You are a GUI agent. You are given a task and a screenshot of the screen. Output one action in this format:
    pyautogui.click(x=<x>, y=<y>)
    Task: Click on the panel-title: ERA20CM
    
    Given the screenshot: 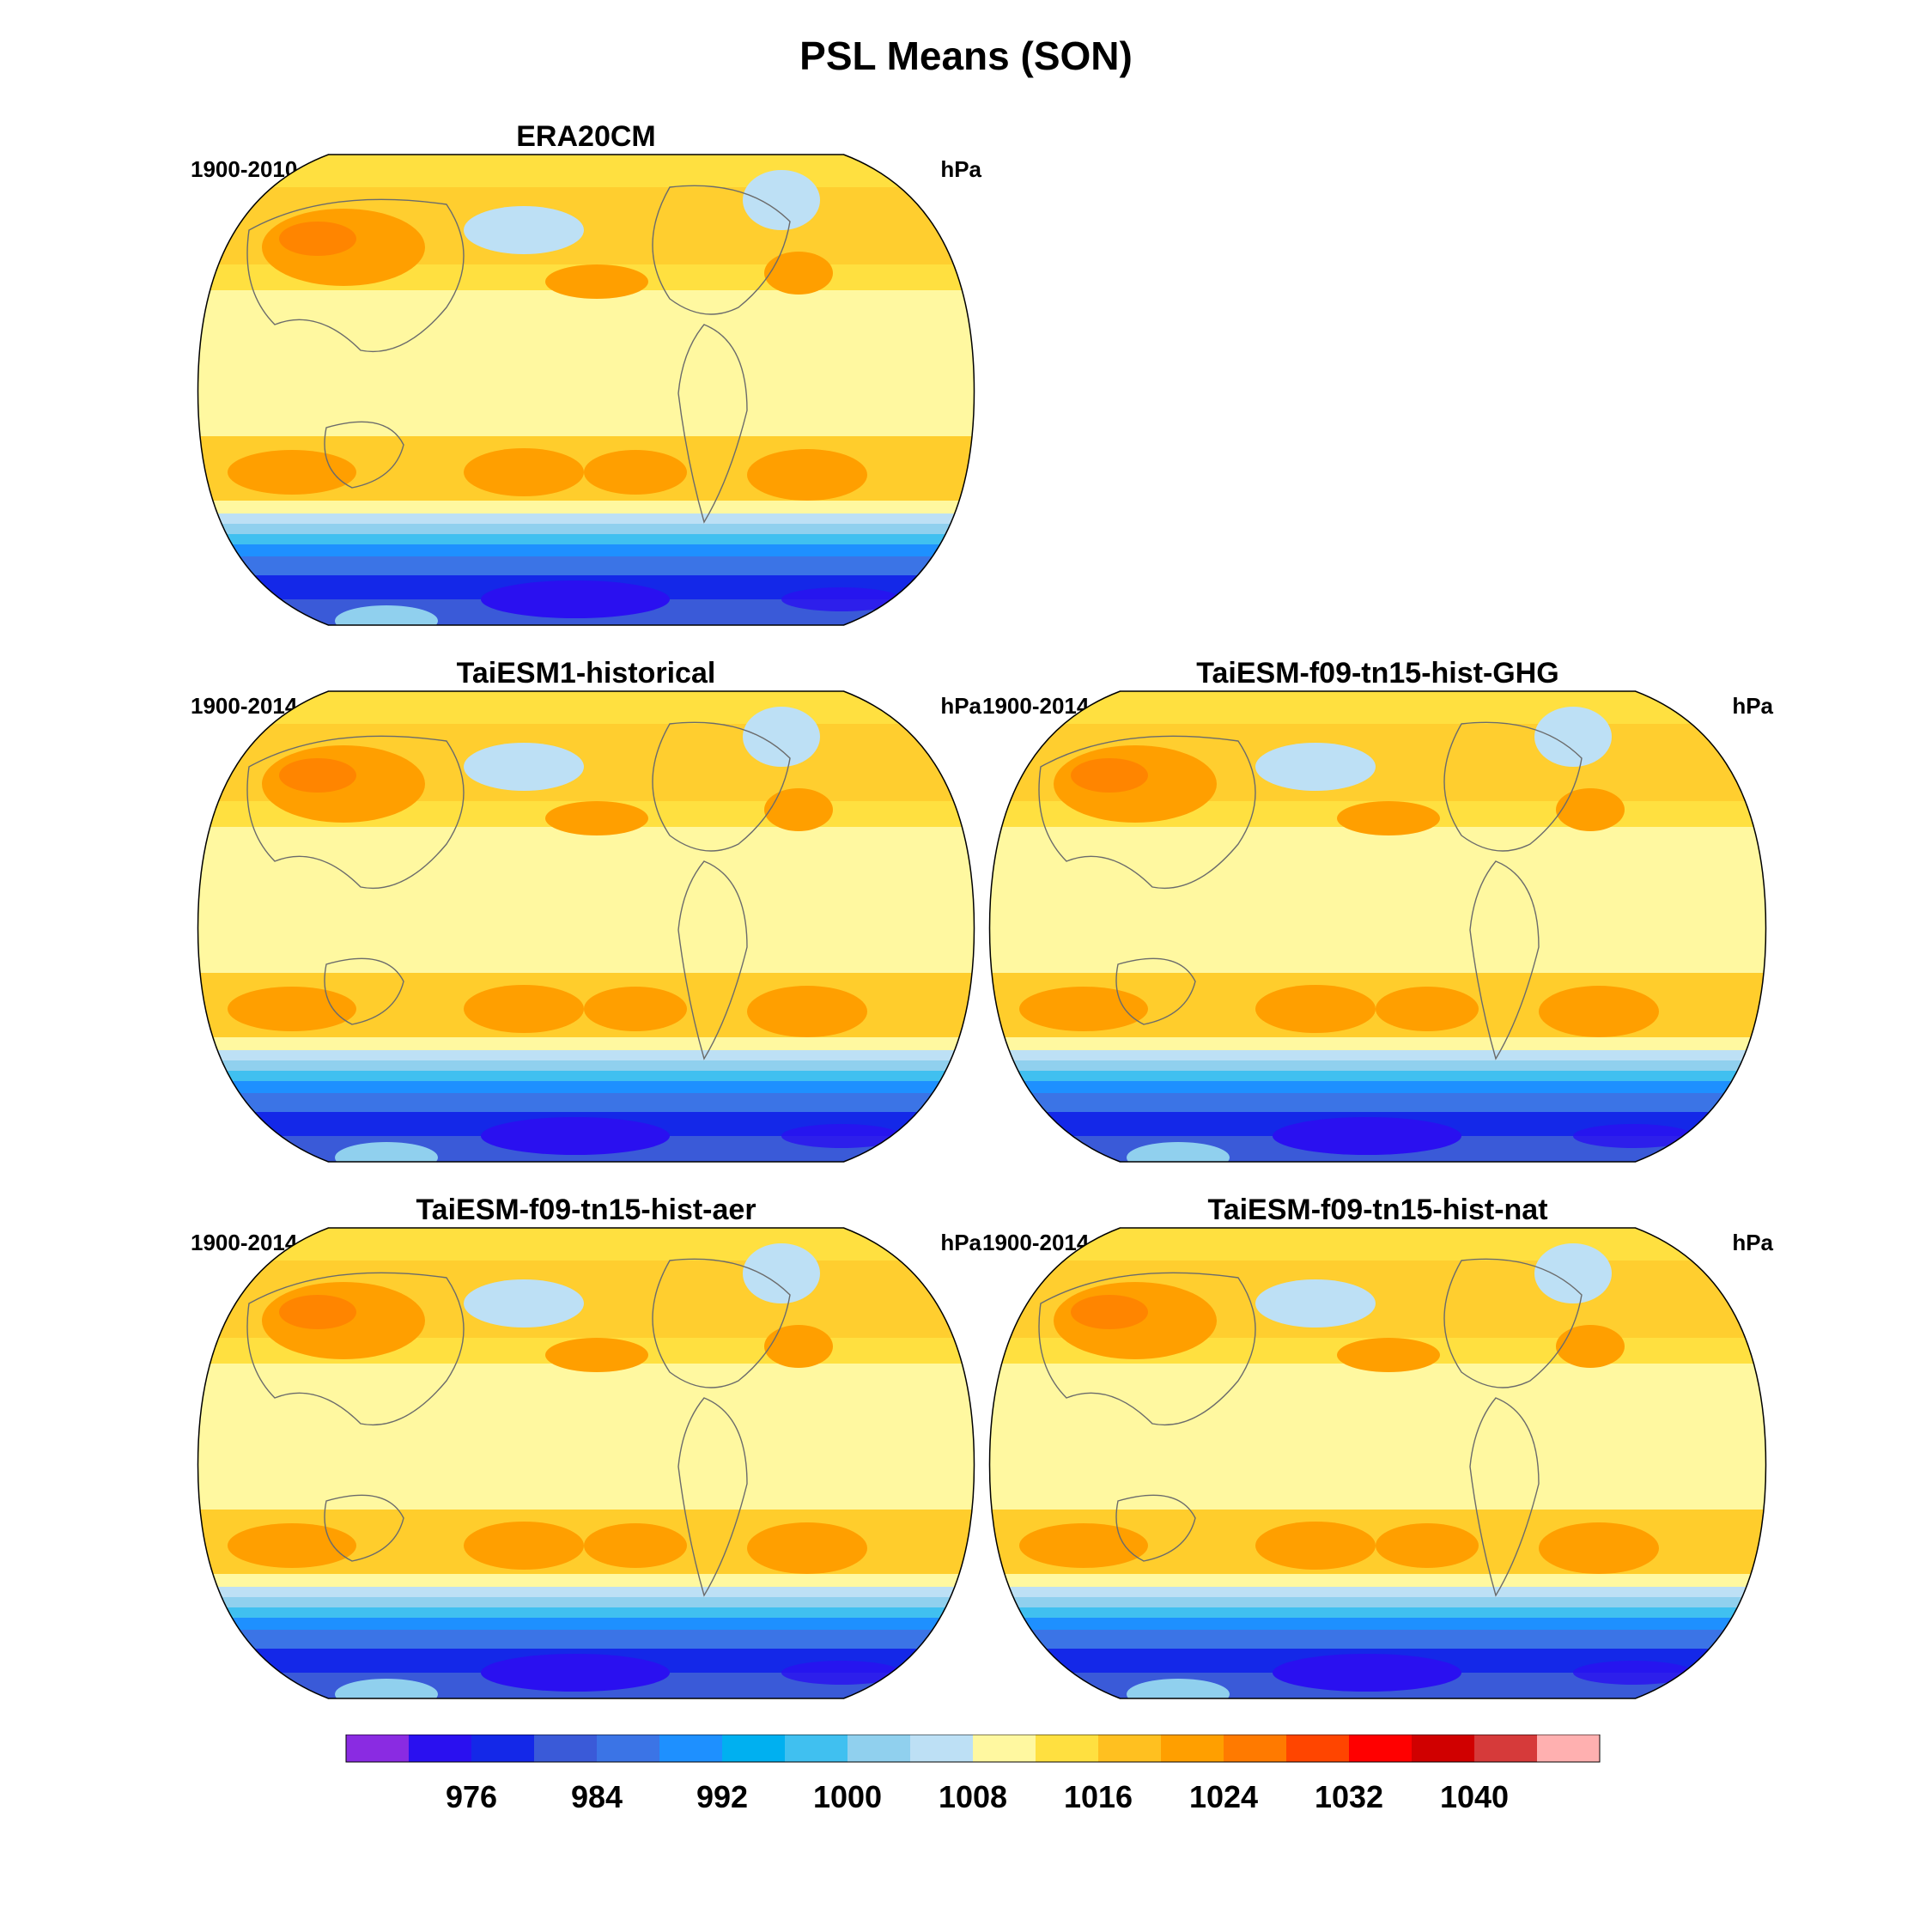 What is the action you would take?
    pyautogui.click(x=586, y=137)
    